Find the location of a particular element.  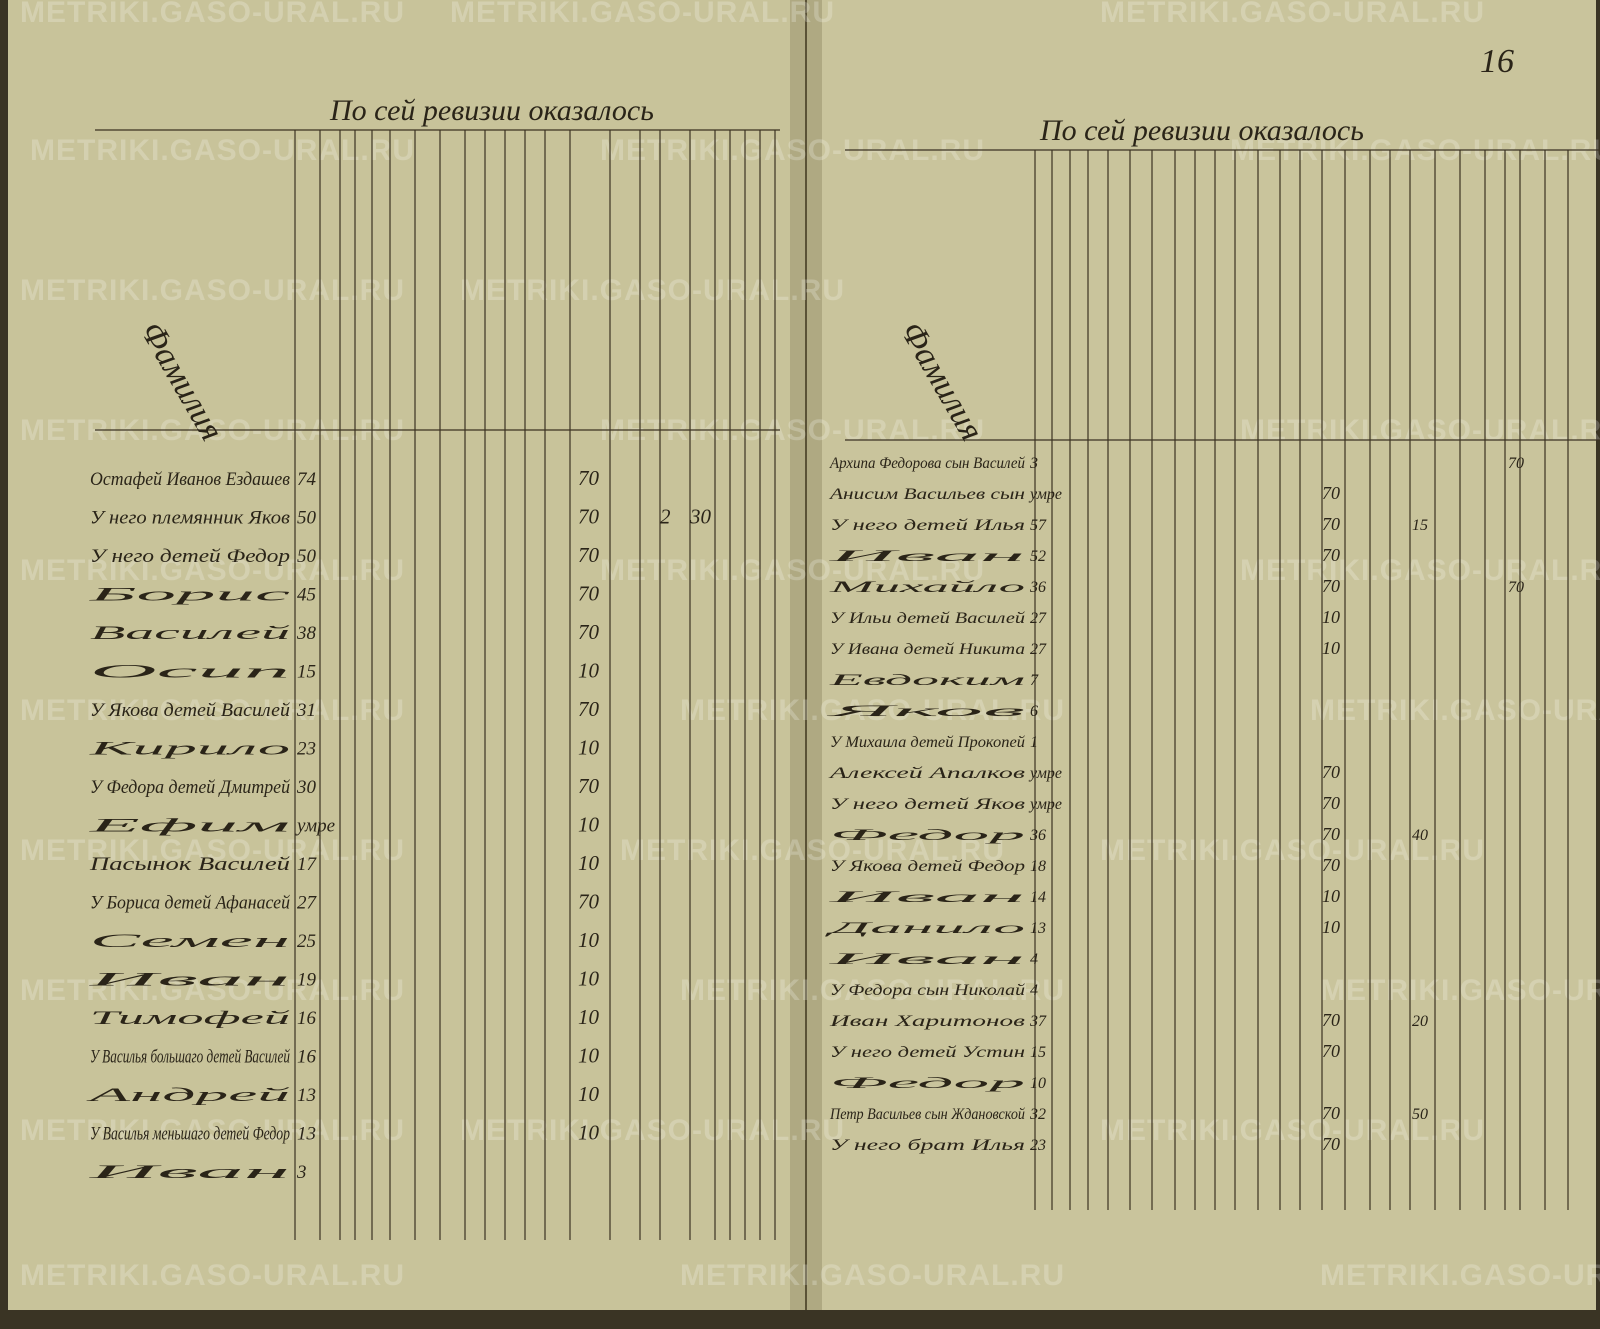

entry-age: 36 is located at coordinates (1037, 587).